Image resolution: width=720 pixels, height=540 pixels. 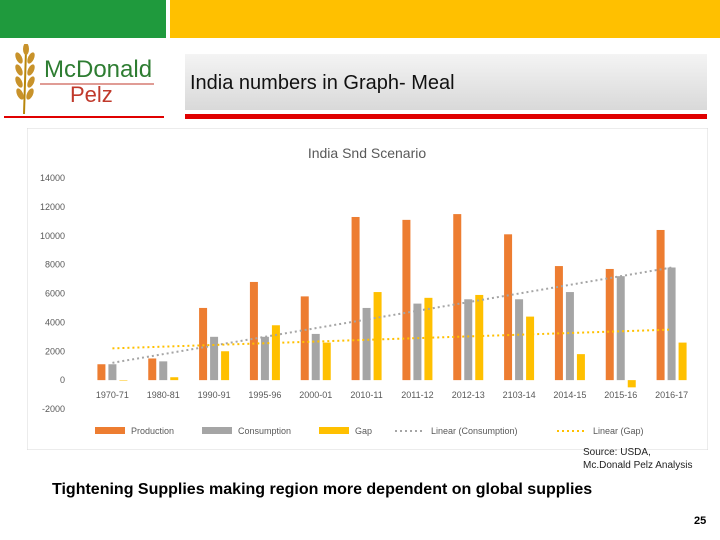 I want to click on y-tick-label: 10000, so click(x=52, y=236).